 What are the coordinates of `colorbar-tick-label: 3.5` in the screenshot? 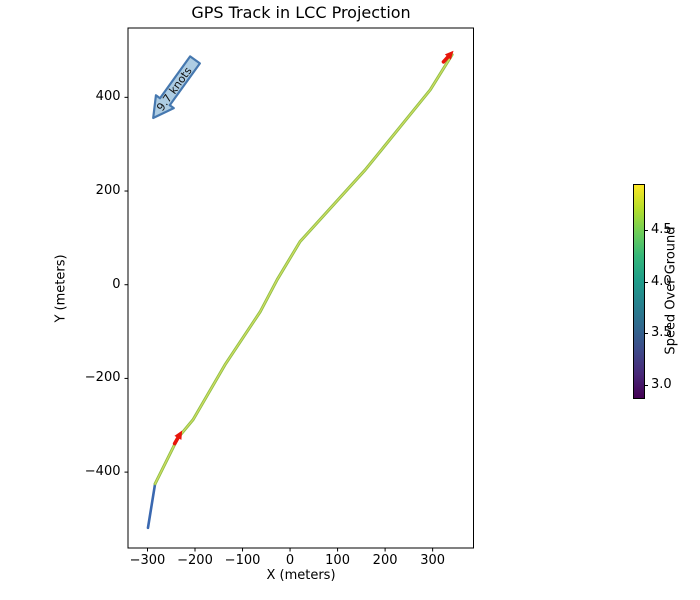 It's located at (661, 333).